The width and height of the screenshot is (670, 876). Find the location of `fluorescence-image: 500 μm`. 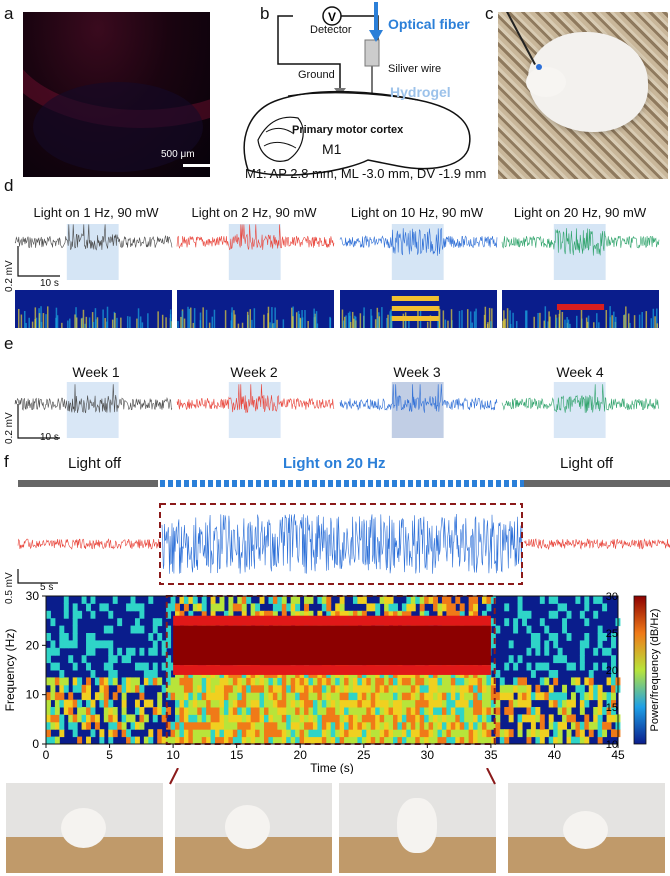

fluorescence-image: 500 μm is located at coordinates (116, 94).